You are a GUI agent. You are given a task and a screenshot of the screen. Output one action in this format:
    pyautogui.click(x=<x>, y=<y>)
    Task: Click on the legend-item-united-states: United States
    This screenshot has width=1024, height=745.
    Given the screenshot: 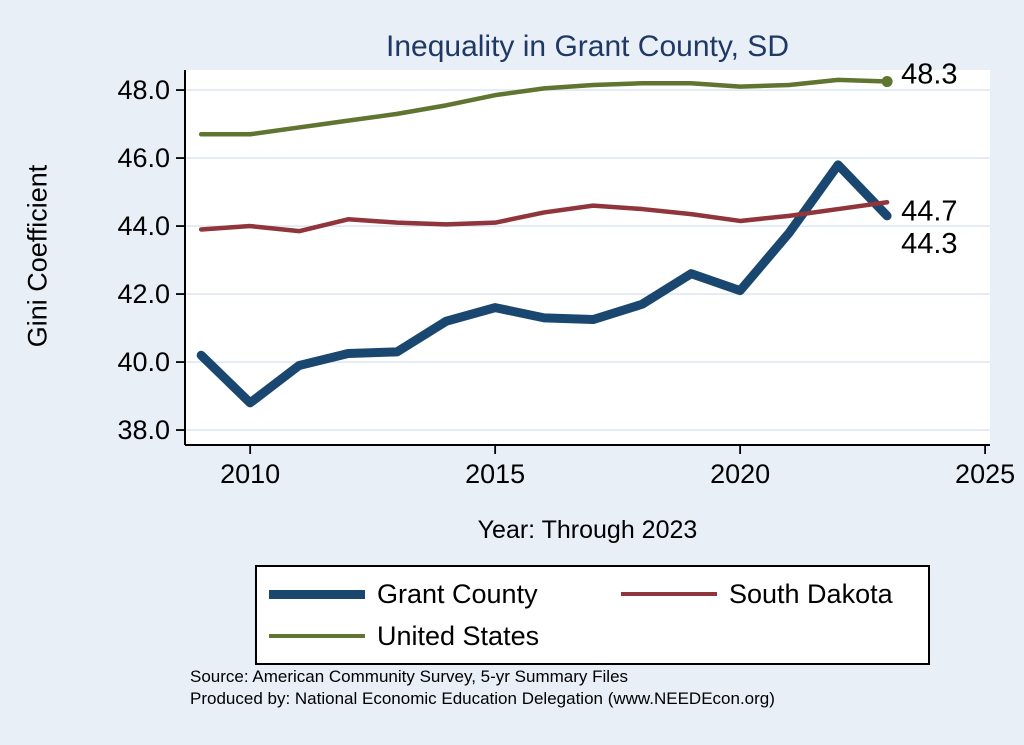 What is the action you would take?
    pyautogui.click(x=445, y=636)
    